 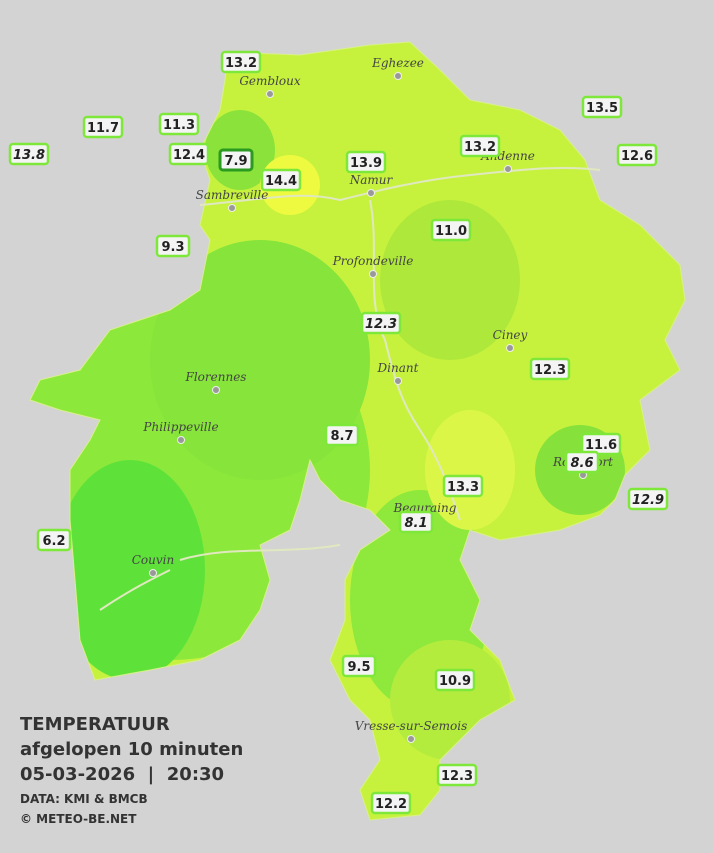 I want to click on station-temp: 8.1, so click(x=415, y=523).